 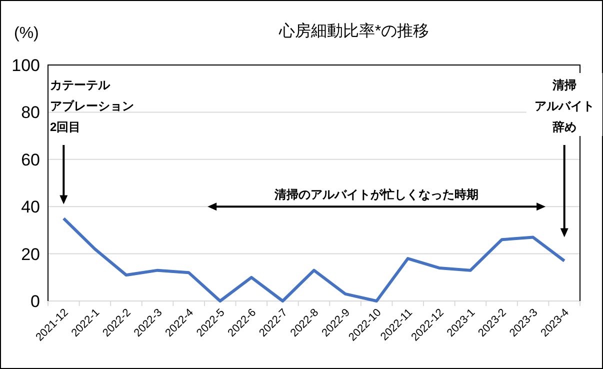 What do you see at coordinates (26, 65) in the screenshot?
I see `y-tick-label: 100` at bounding box center [26, 65].